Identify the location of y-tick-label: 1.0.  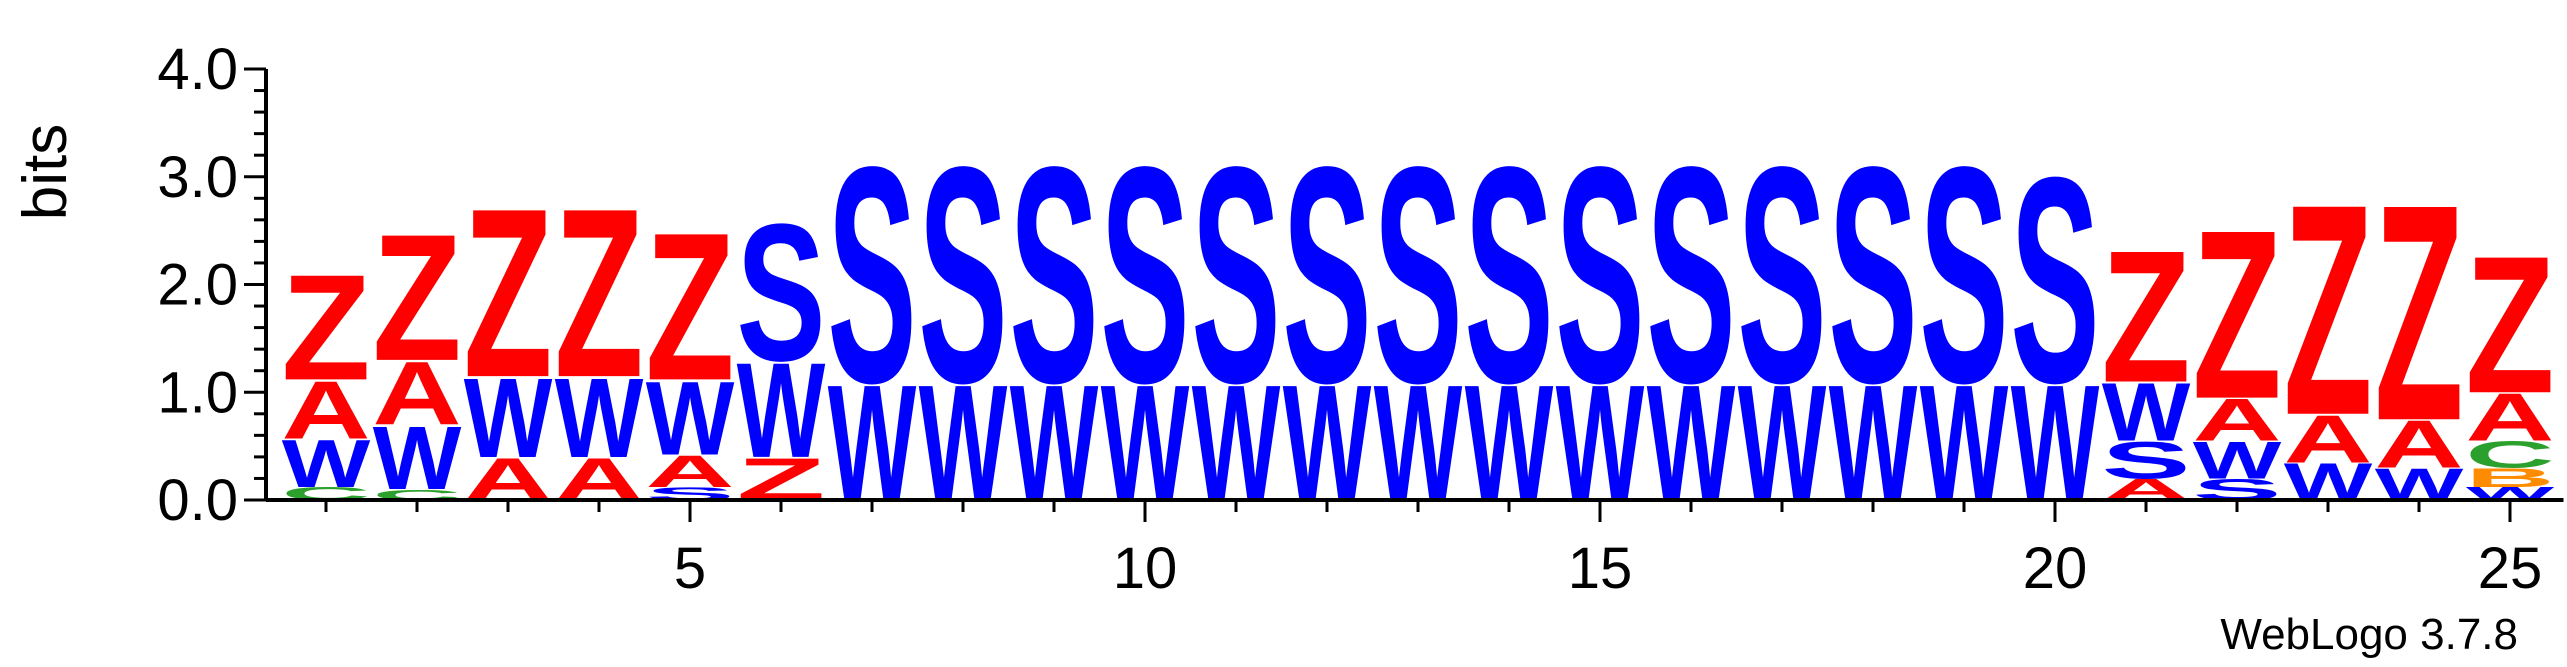
(197, 392).